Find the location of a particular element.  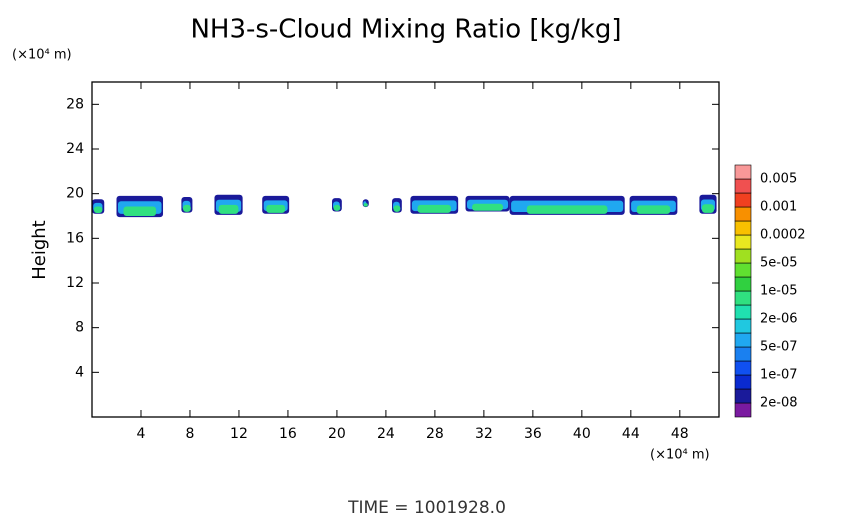

x-tick-label: 24 is located at coordinates (386, 434).